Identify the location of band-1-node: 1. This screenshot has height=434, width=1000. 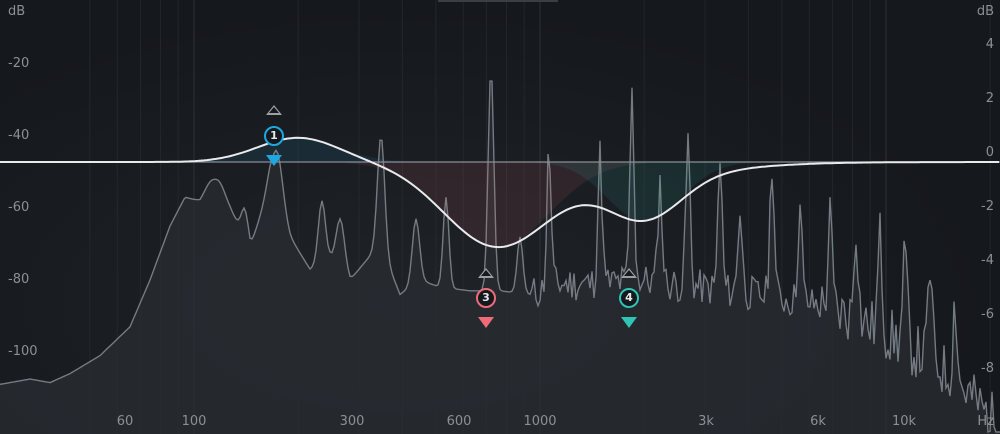
(274, 136).